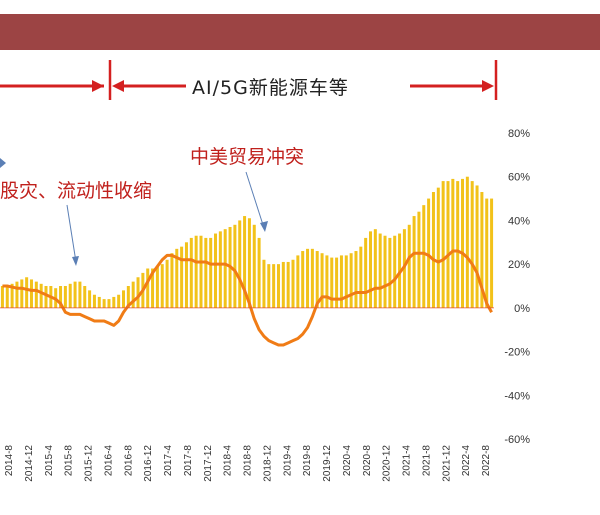 This screenshot has width=600, height=515. I want to click on y-tick-label: 80%, so click(519, 134).